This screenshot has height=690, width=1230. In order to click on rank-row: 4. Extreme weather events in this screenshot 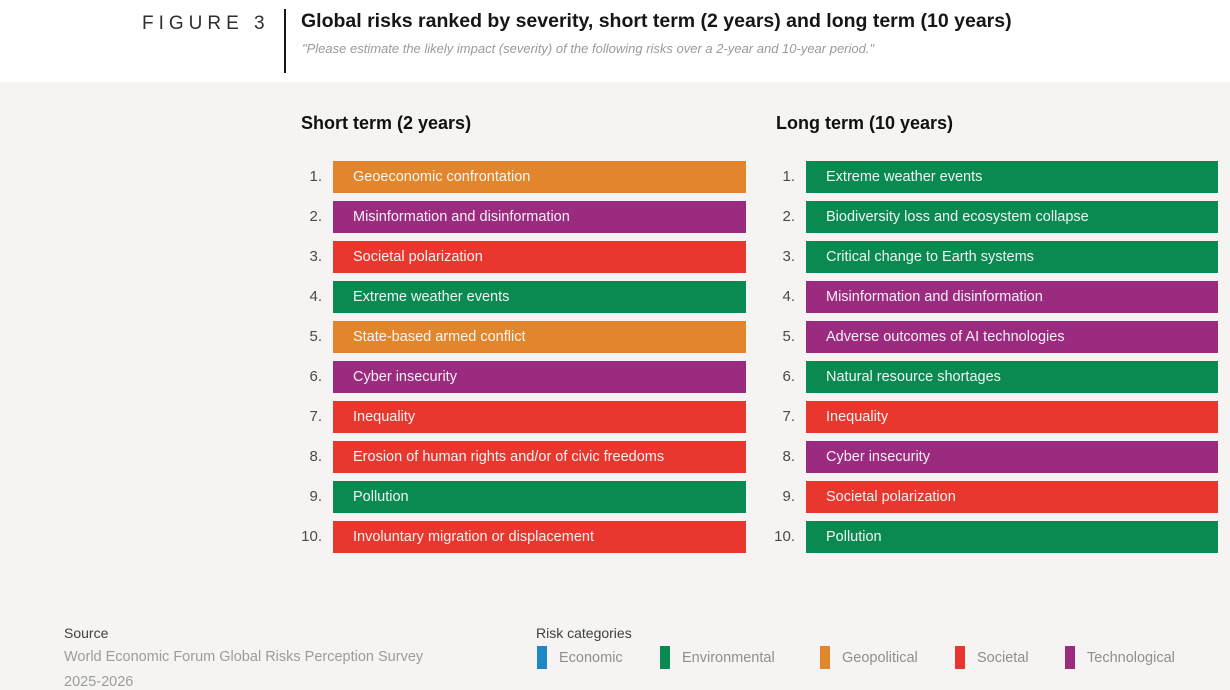, I will do `click(518, 297)`.